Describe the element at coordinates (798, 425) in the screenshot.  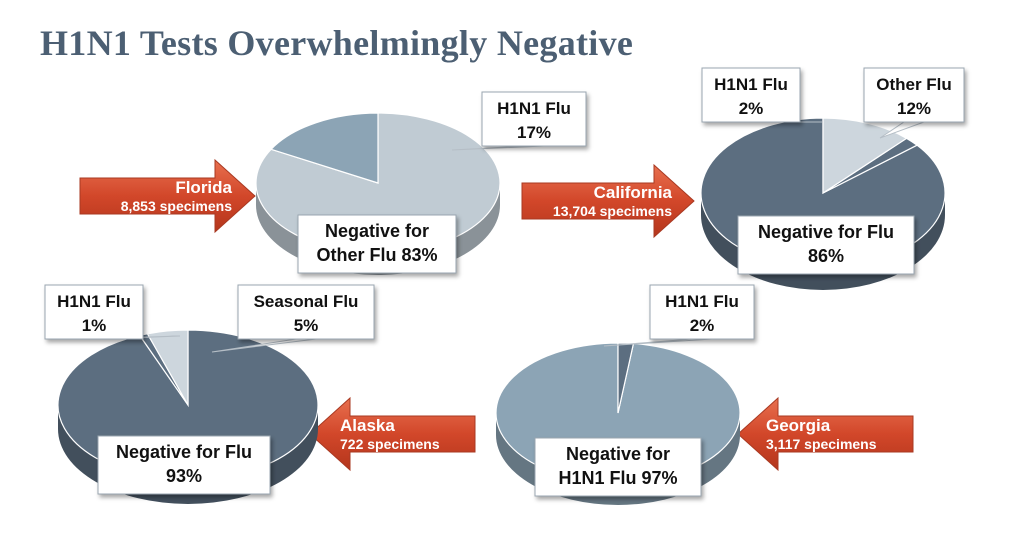
I see `state-name: Georgia` at that location.